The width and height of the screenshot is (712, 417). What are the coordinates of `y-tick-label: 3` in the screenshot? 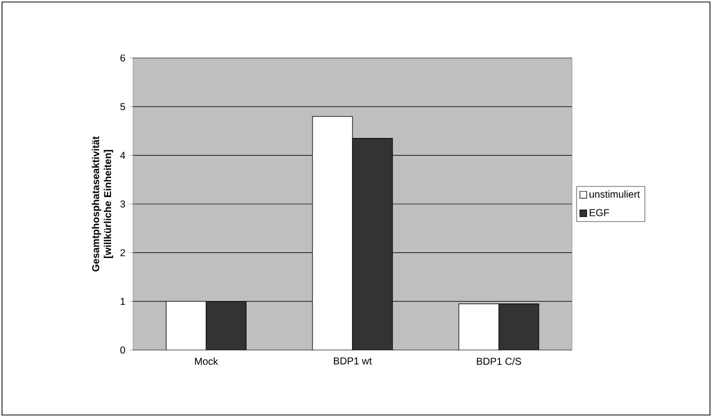 It's located at (123, 204).